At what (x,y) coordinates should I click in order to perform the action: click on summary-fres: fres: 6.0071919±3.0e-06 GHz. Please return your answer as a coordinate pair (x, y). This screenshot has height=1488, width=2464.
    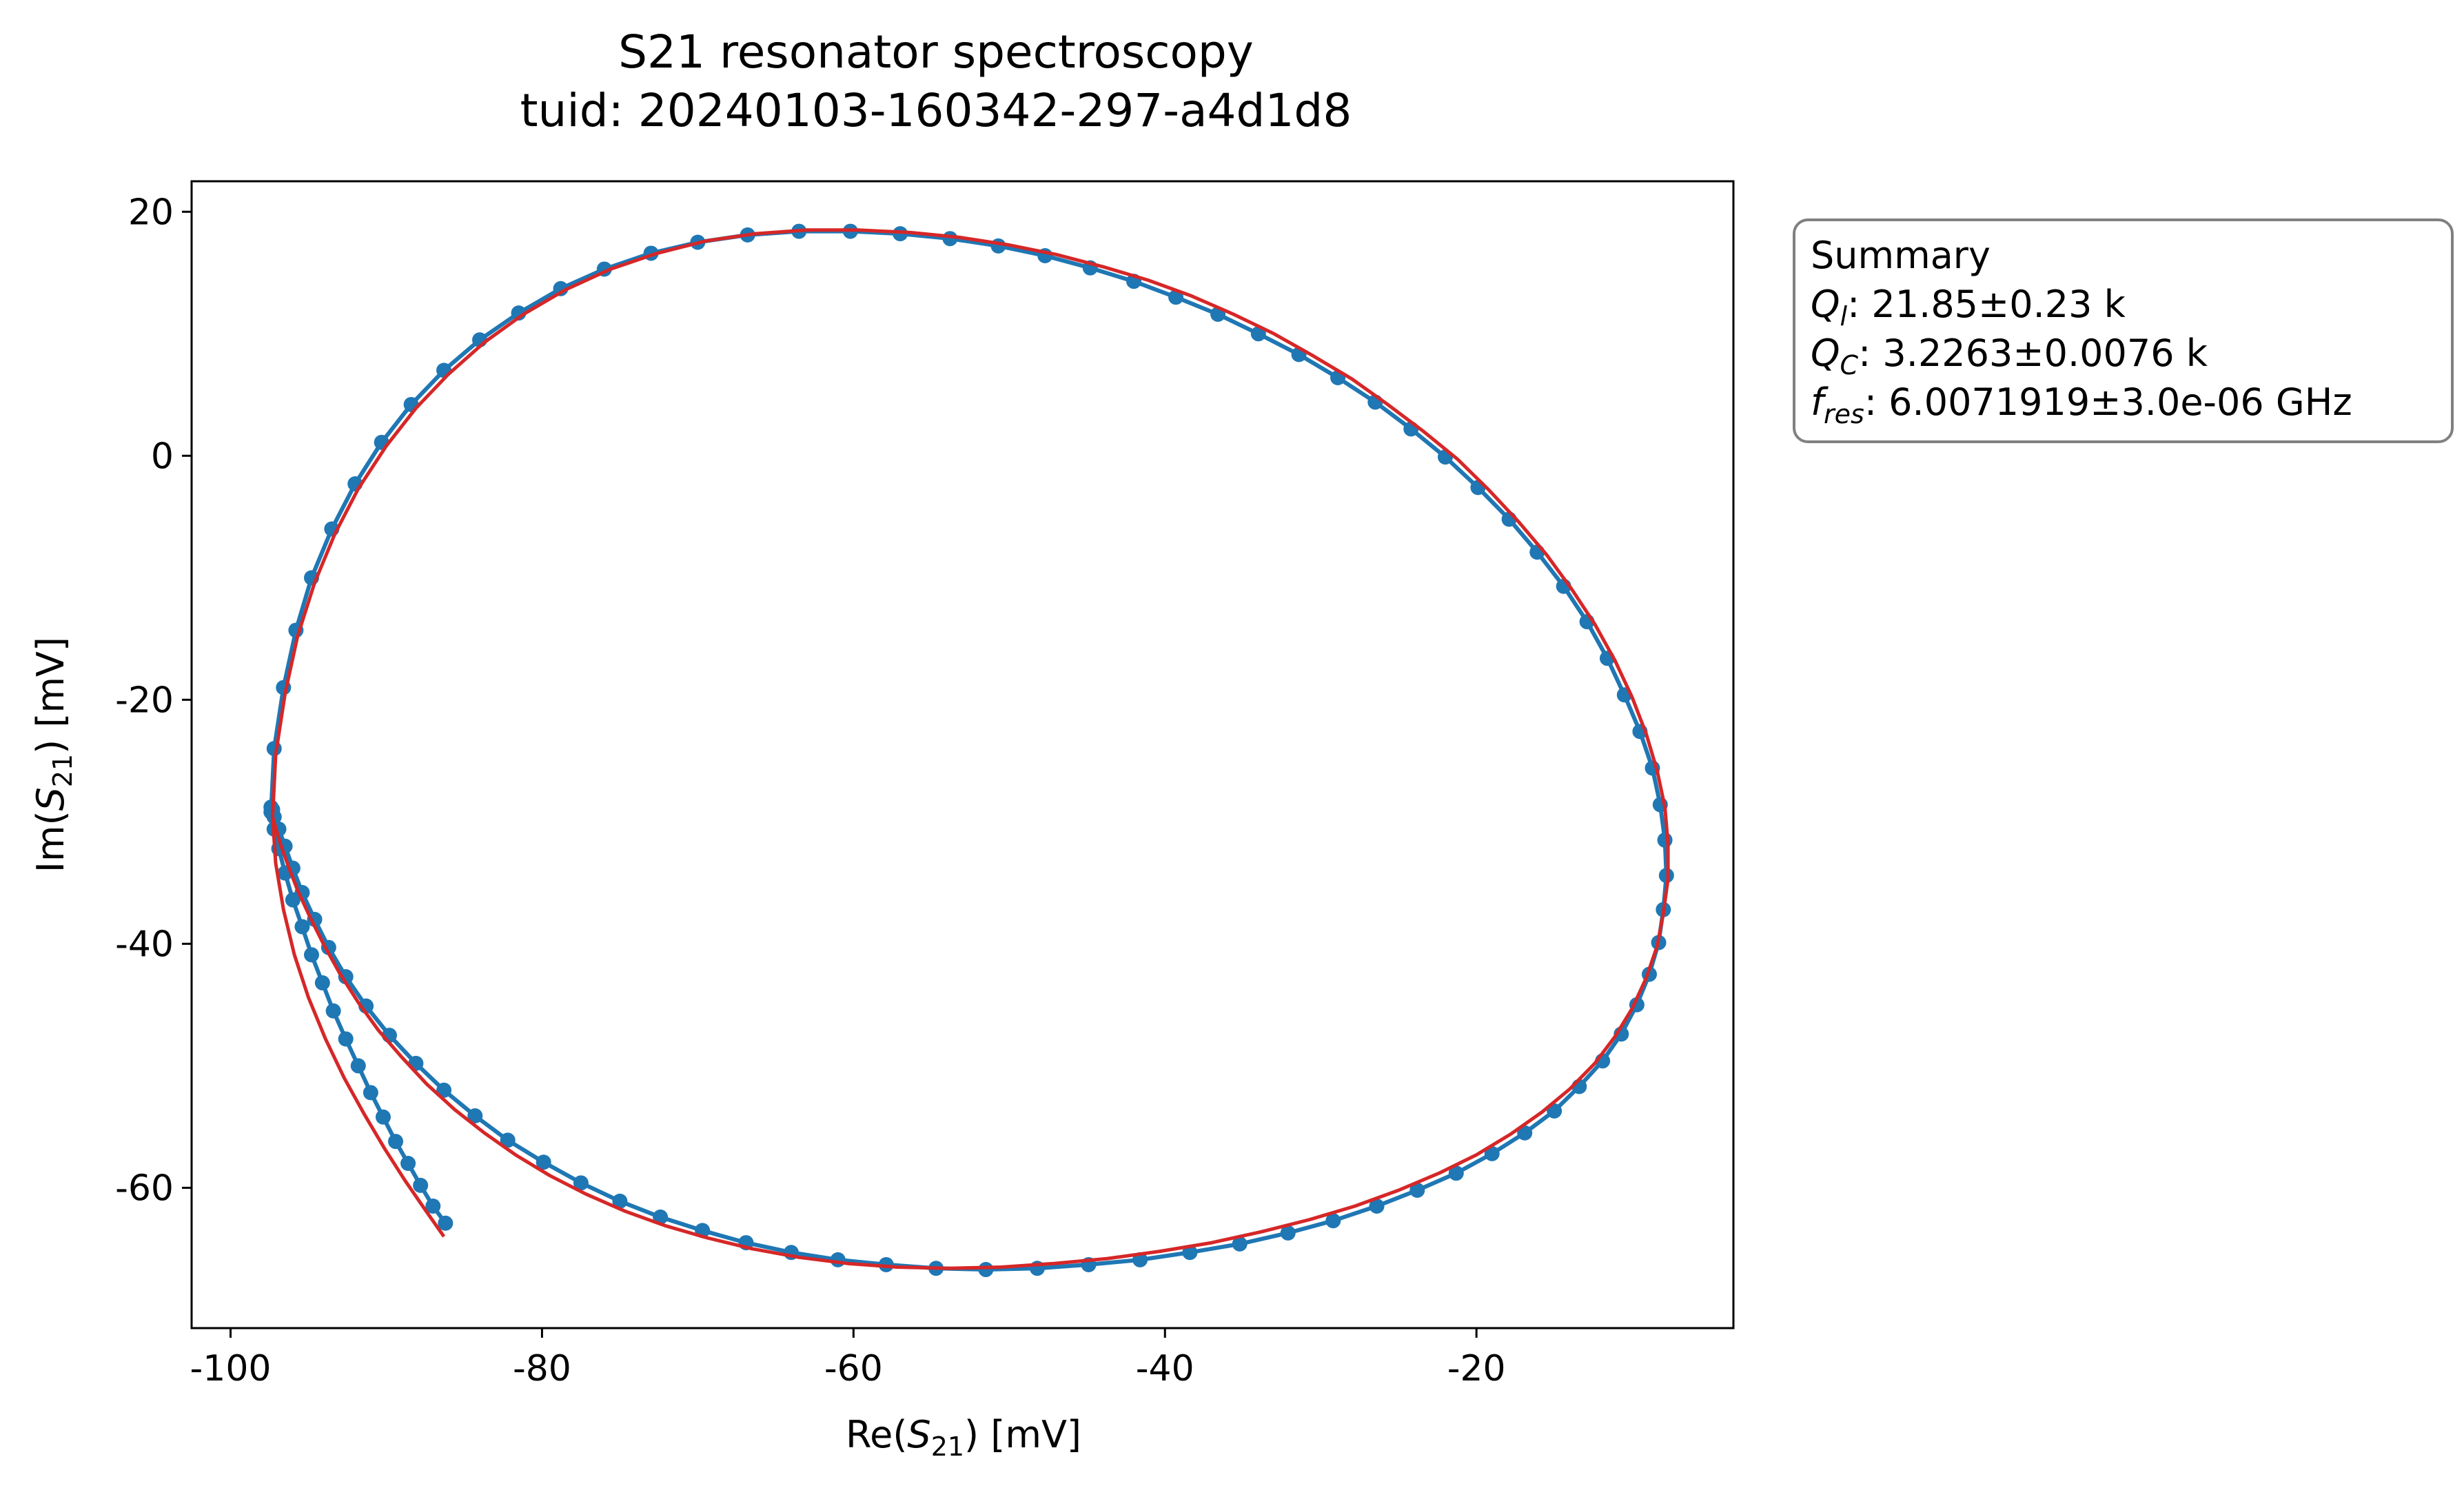
    Looking at the image, I should click on (2081, 404).